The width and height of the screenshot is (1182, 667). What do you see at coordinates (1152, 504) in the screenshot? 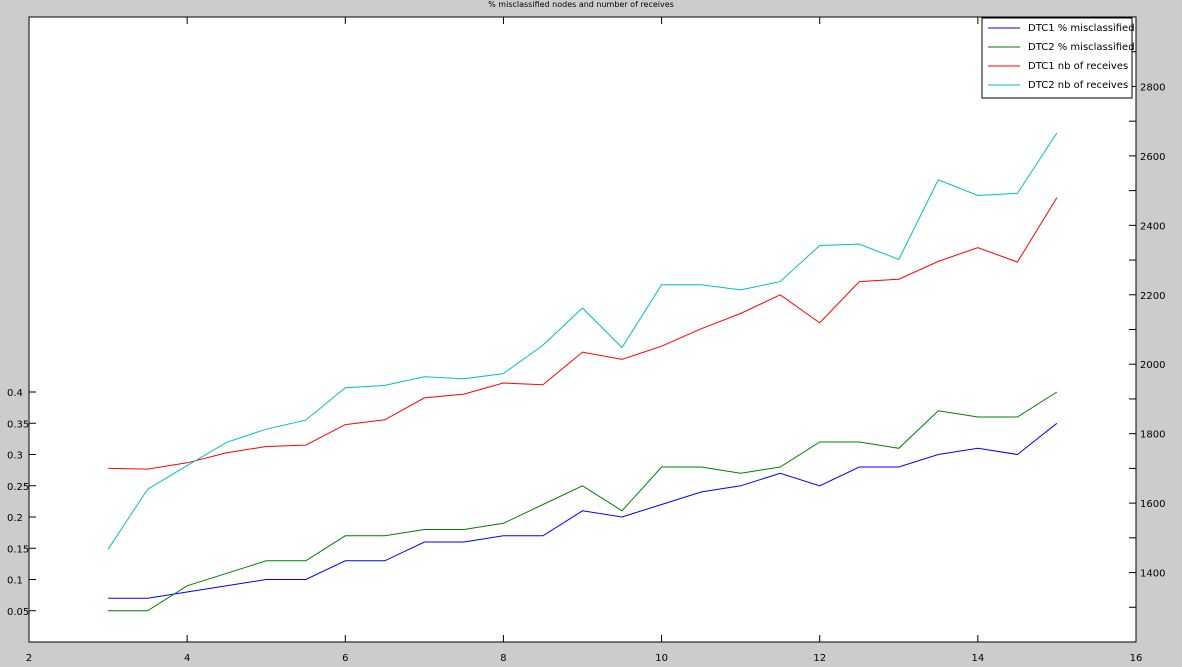
I see `right-tick-label: 1600` at bounding box center [1152, 504].